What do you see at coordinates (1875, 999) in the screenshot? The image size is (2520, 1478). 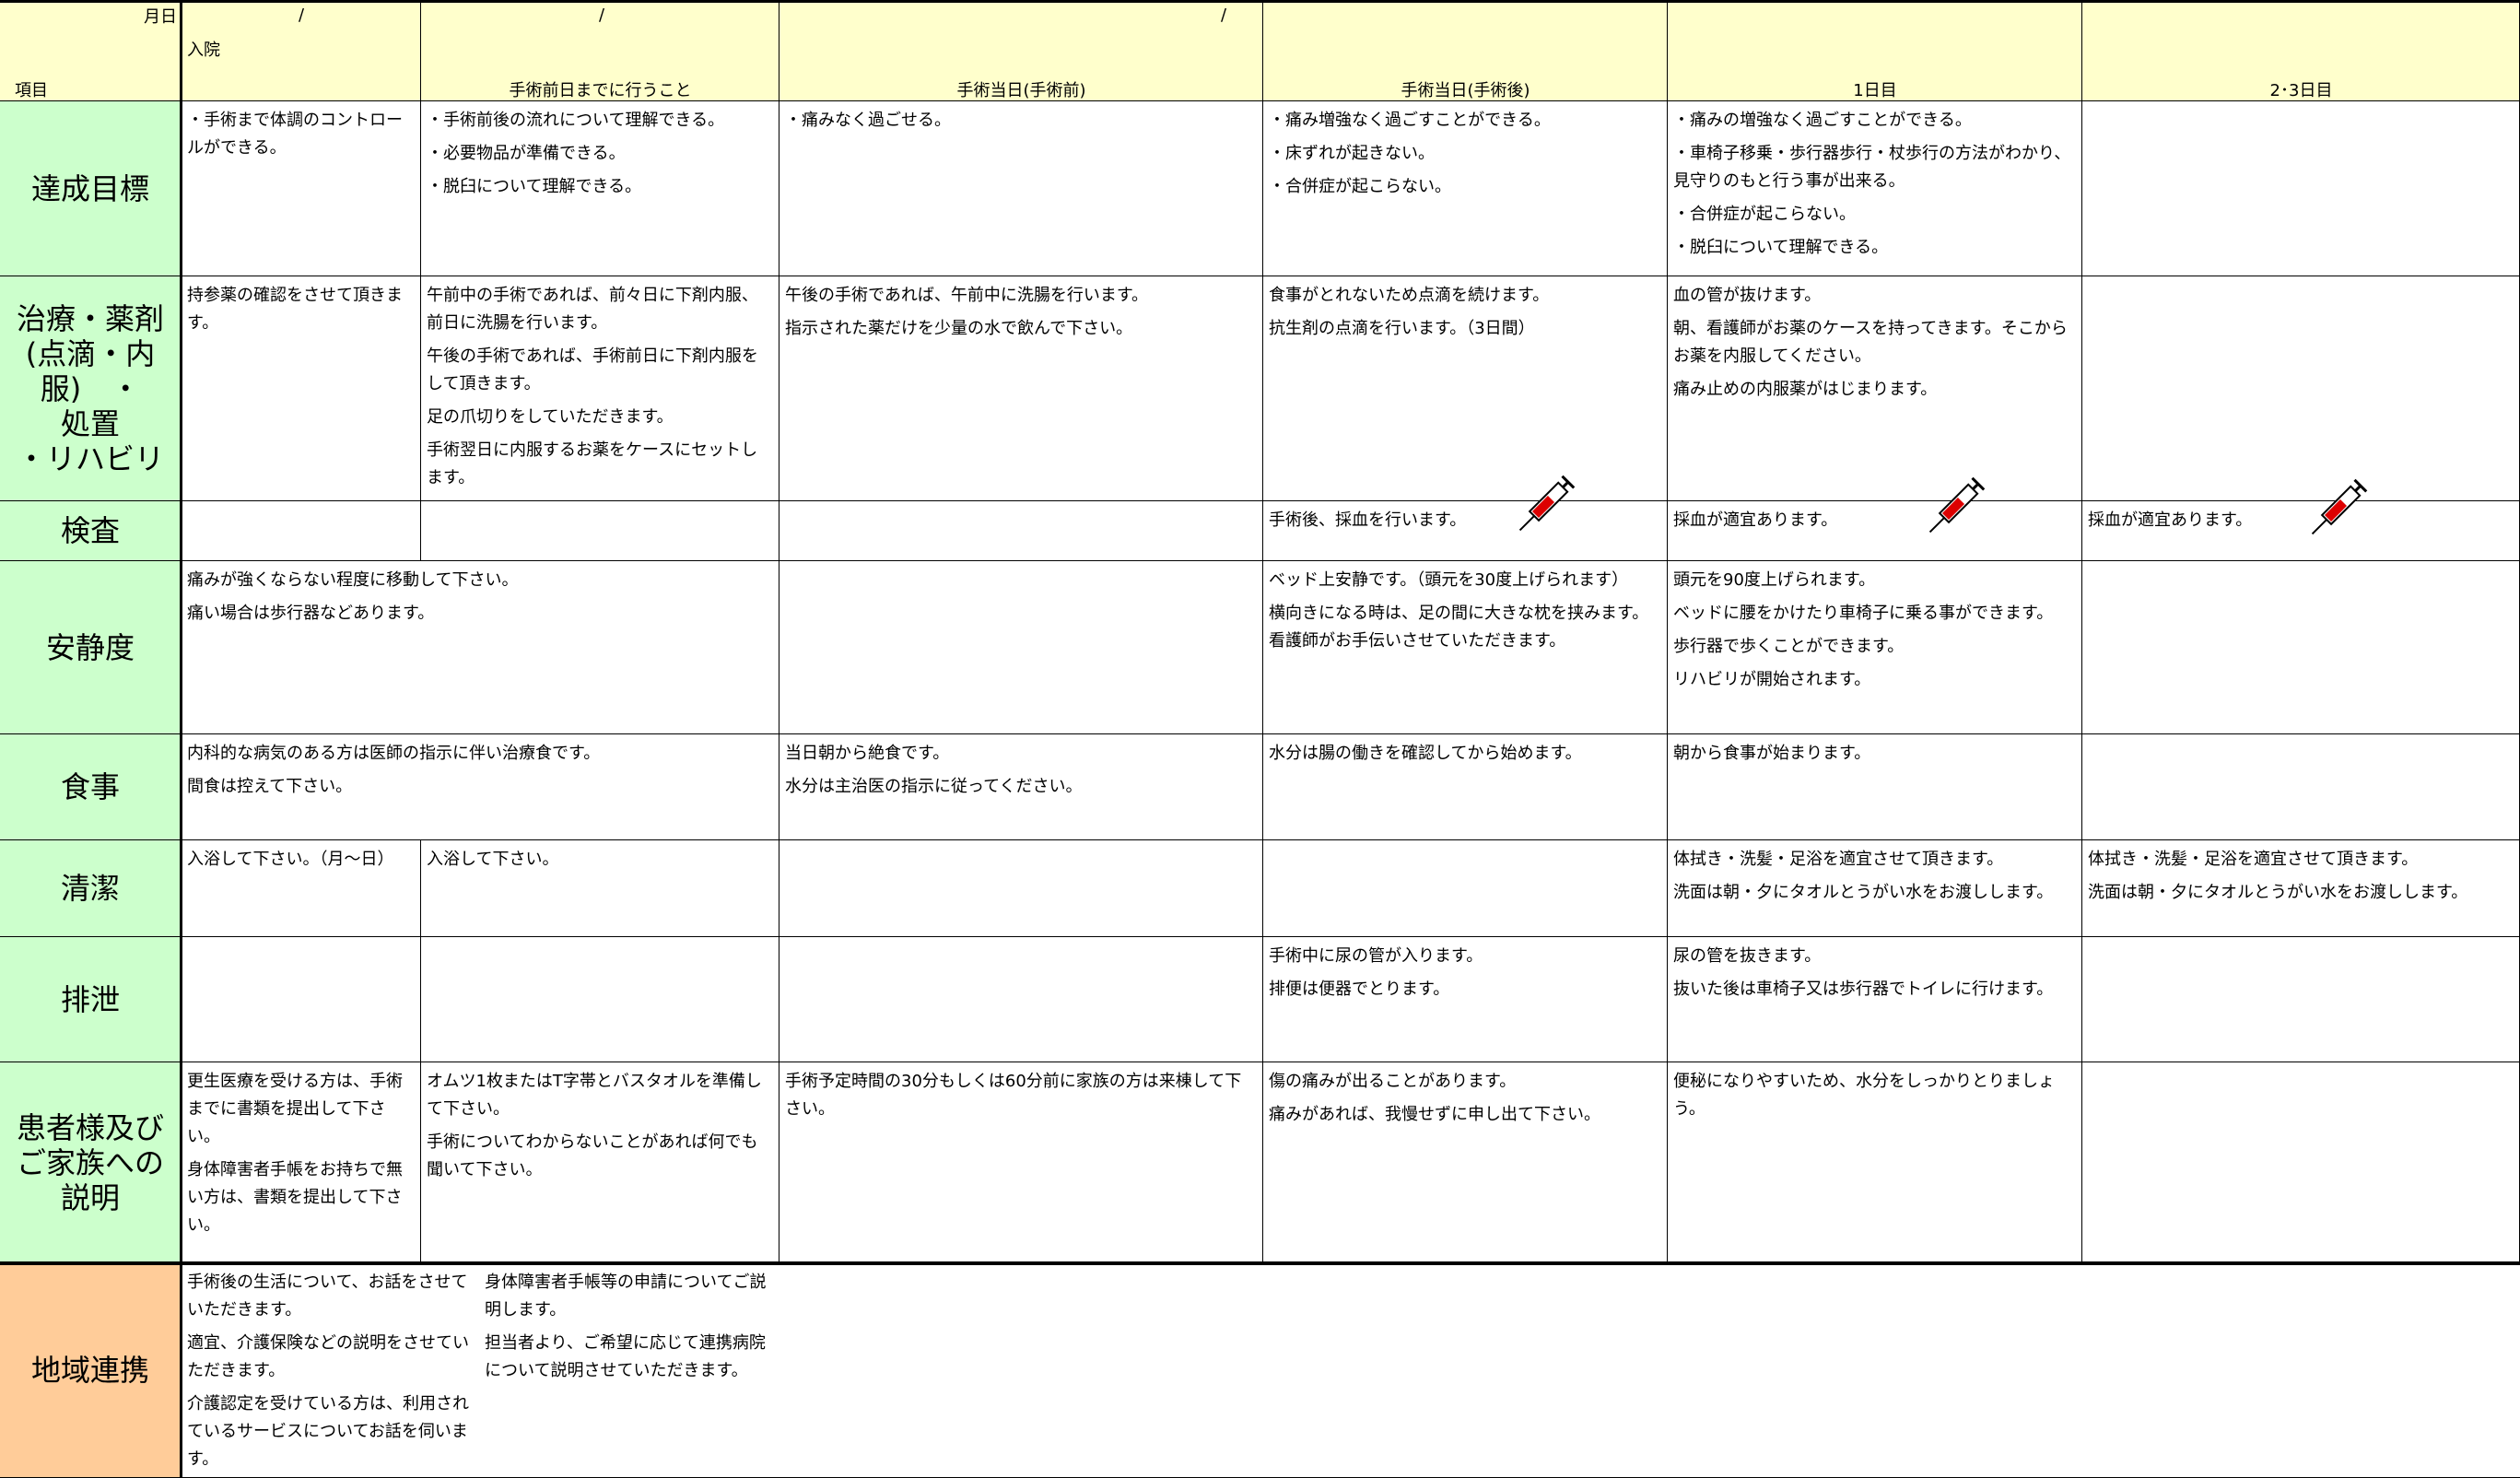 I see `cell: 尿の管を抜きます。 抜いた後は車椅子又は歩行器でトイレに行けます。` at bounding box center [1875, 999].